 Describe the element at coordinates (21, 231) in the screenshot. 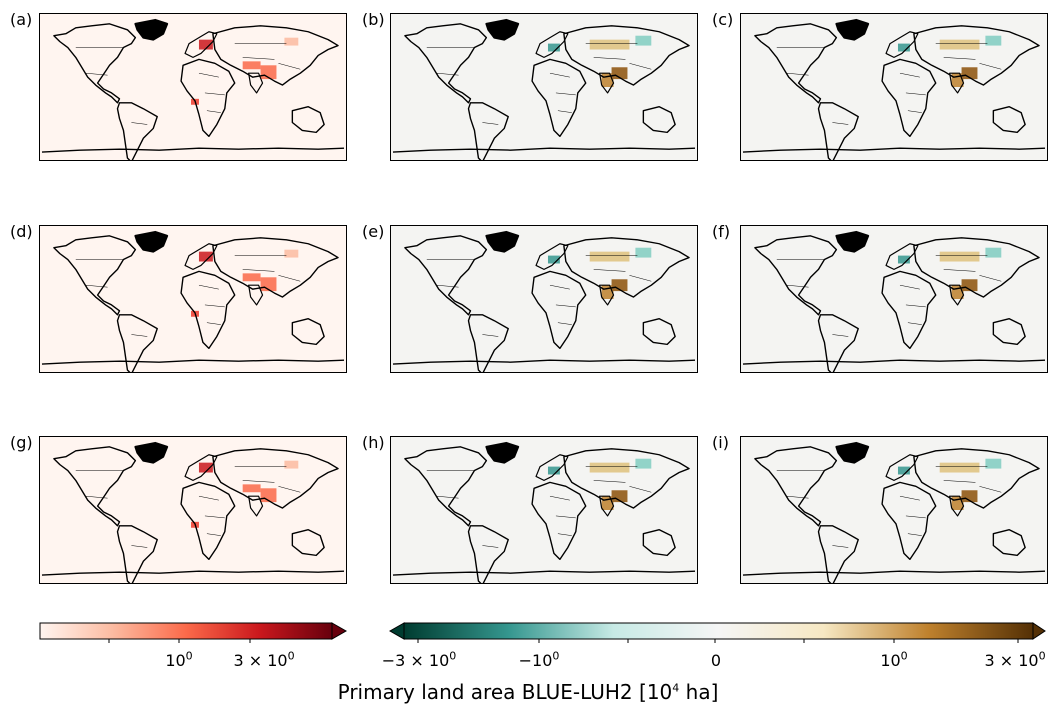

I see `panel-label-d: (d)` at that location.